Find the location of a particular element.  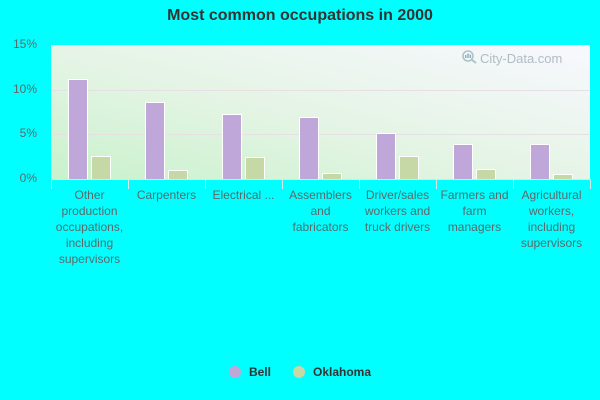

x-category-label: Driver/sales workers and truck drivers is located at coordinates (397, 211).